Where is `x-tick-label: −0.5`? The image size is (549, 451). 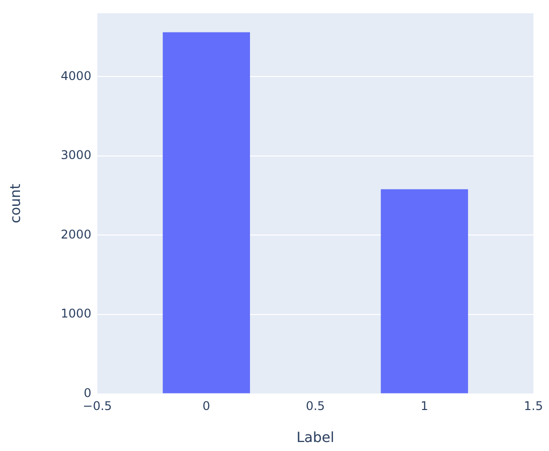 x-tick-label: −0.5 is located at coordinates (97, 406).